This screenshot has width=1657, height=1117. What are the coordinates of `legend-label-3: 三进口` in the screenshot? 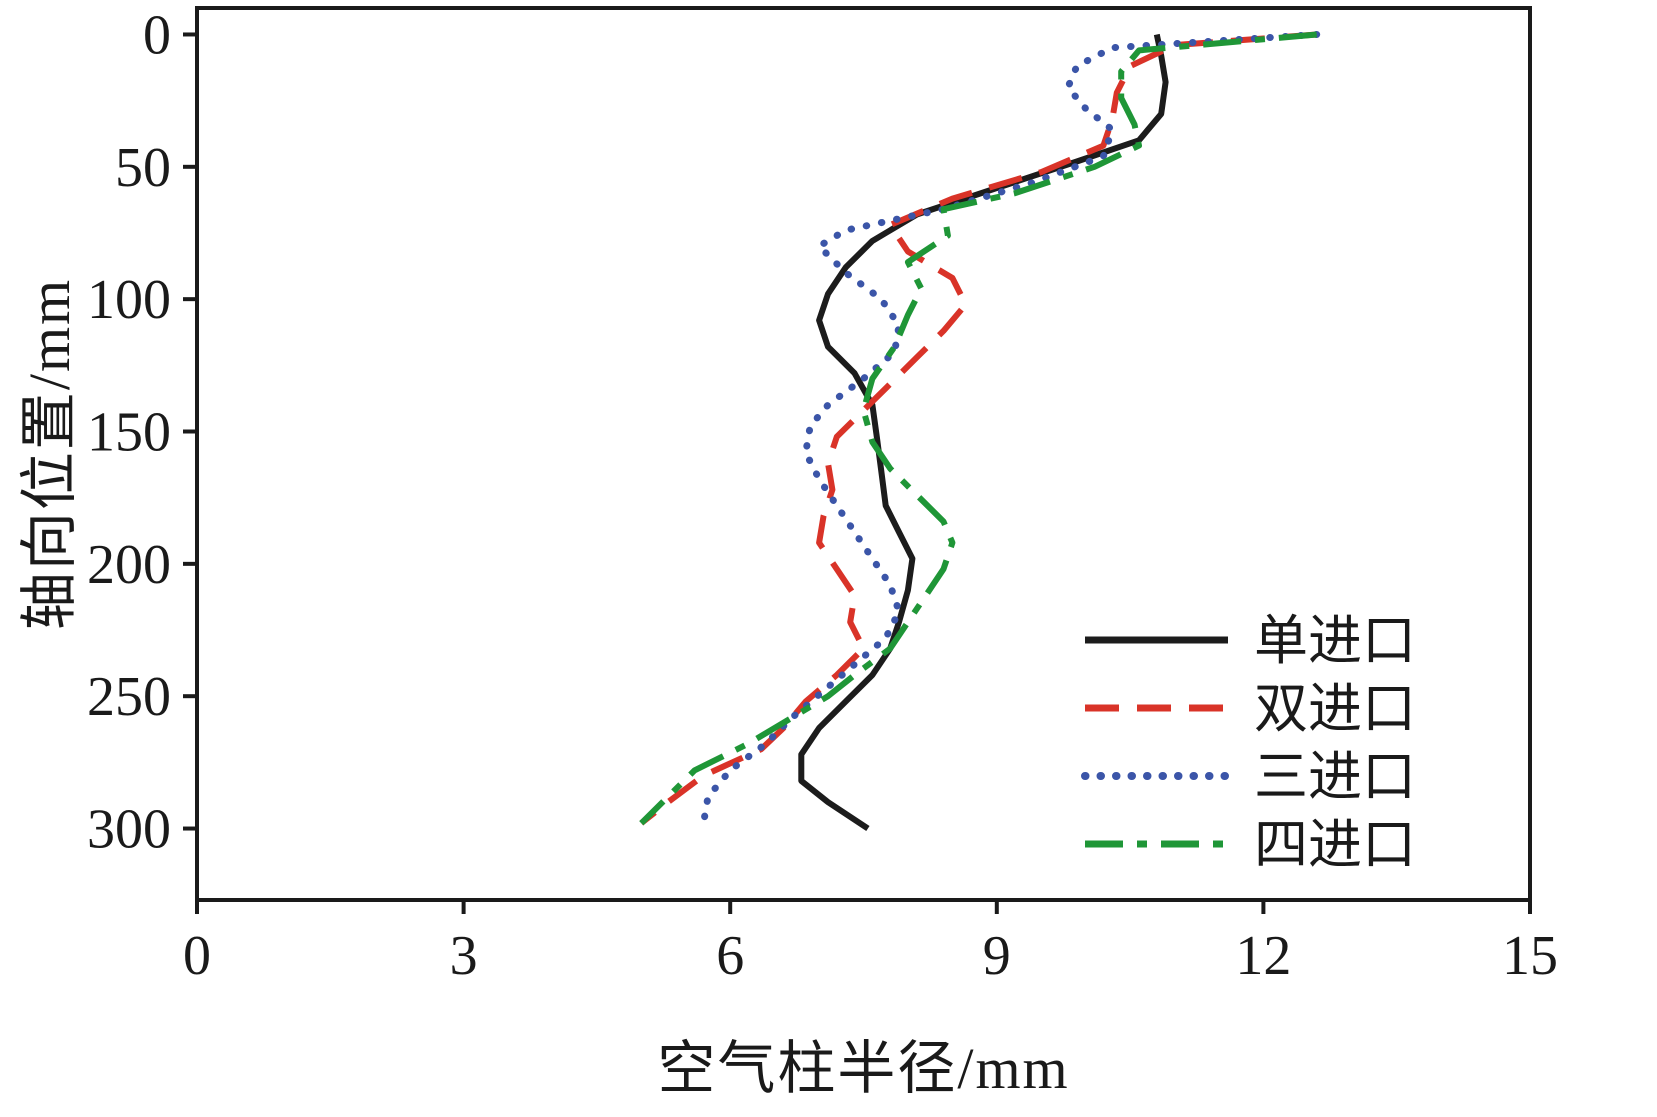 It's located at (1335, 777).